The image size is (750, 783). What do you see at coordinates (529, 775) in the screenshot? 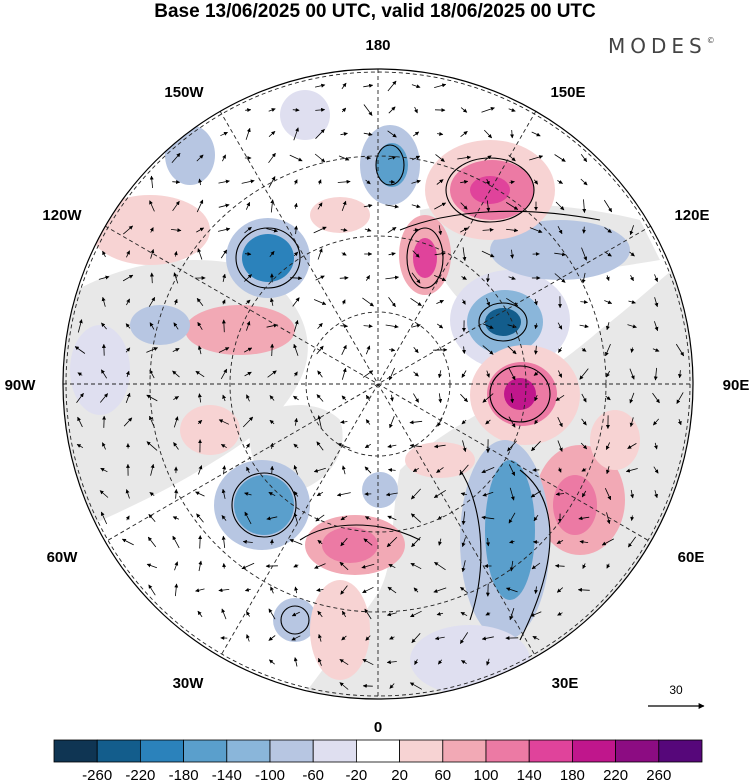
I see `colorbar-tick-label: 140` at bounding box center [529, 775].